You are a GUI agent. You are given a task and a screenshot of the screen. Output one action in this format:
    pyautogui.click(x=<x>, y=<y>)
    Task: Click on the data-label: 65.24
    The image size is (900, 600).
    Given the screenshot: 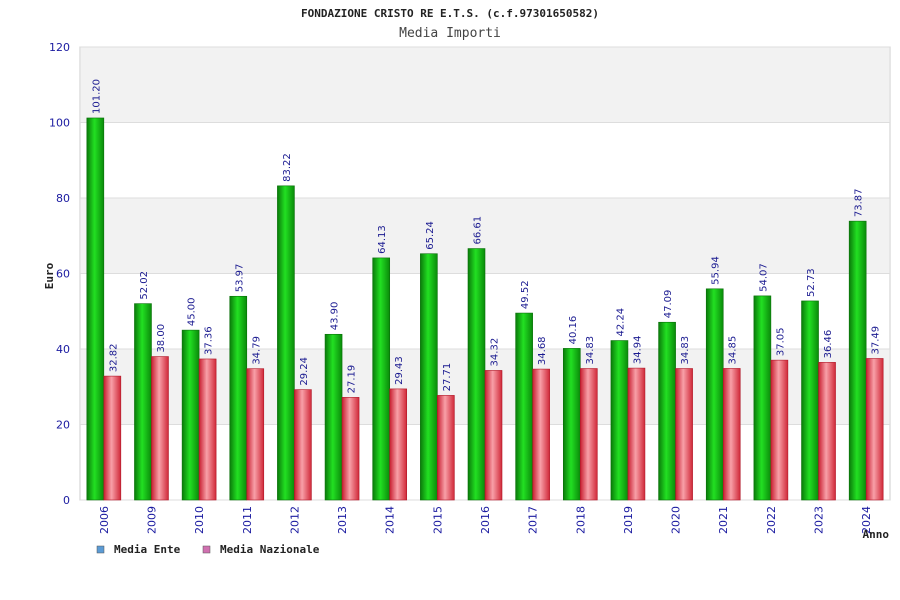 What is the action you would take?
    pyautogui.click(x=430, y=235)
    